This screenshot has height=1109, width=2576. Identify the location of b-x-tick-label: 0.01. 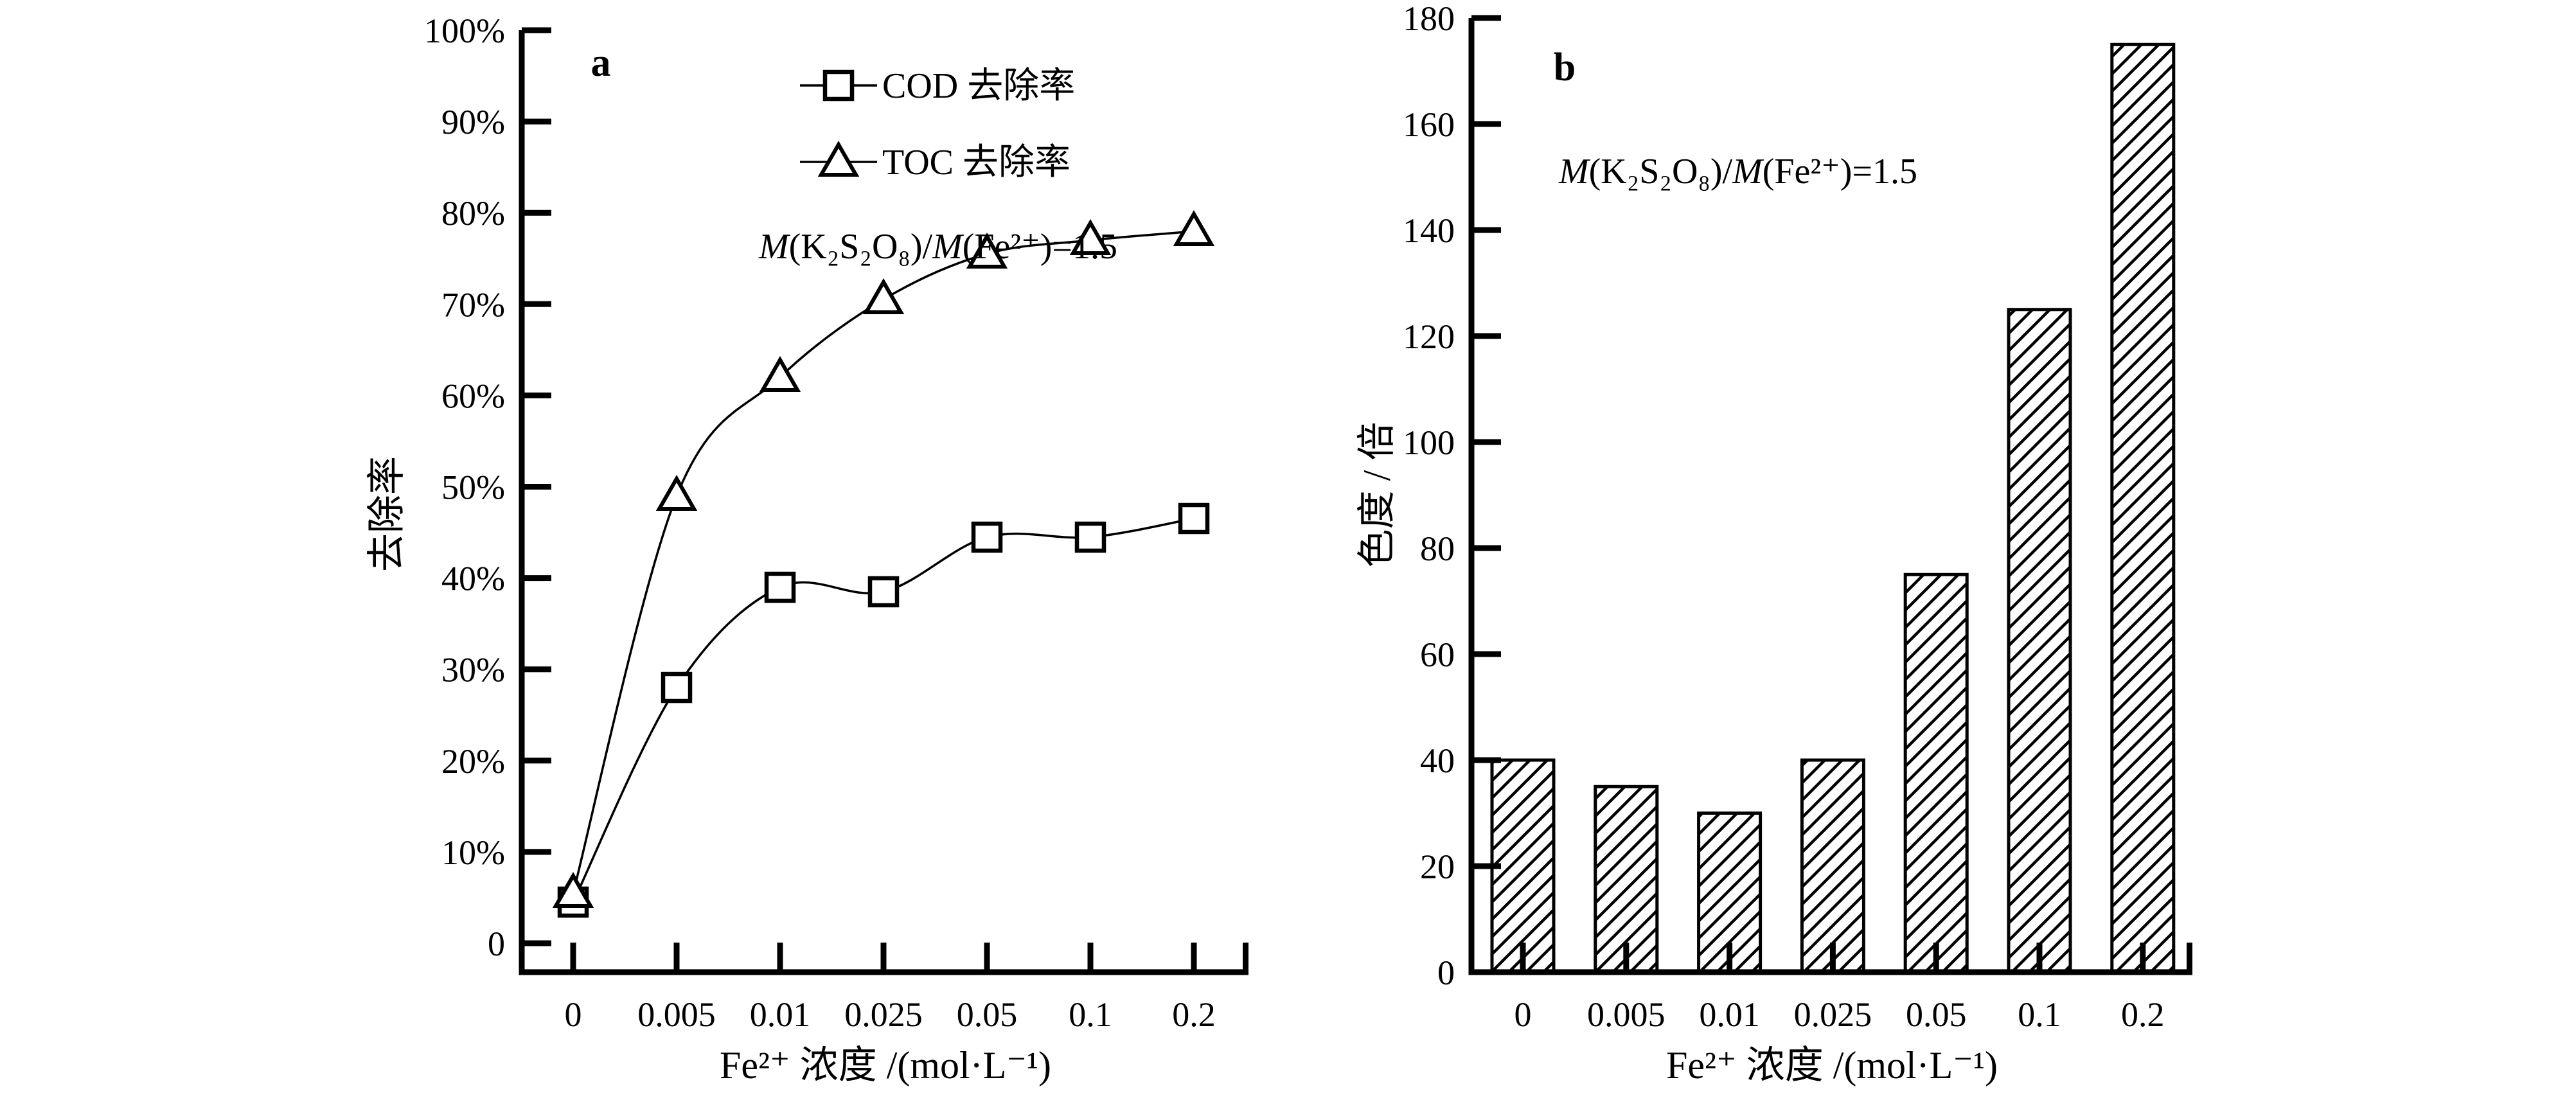
(1730, 1014).